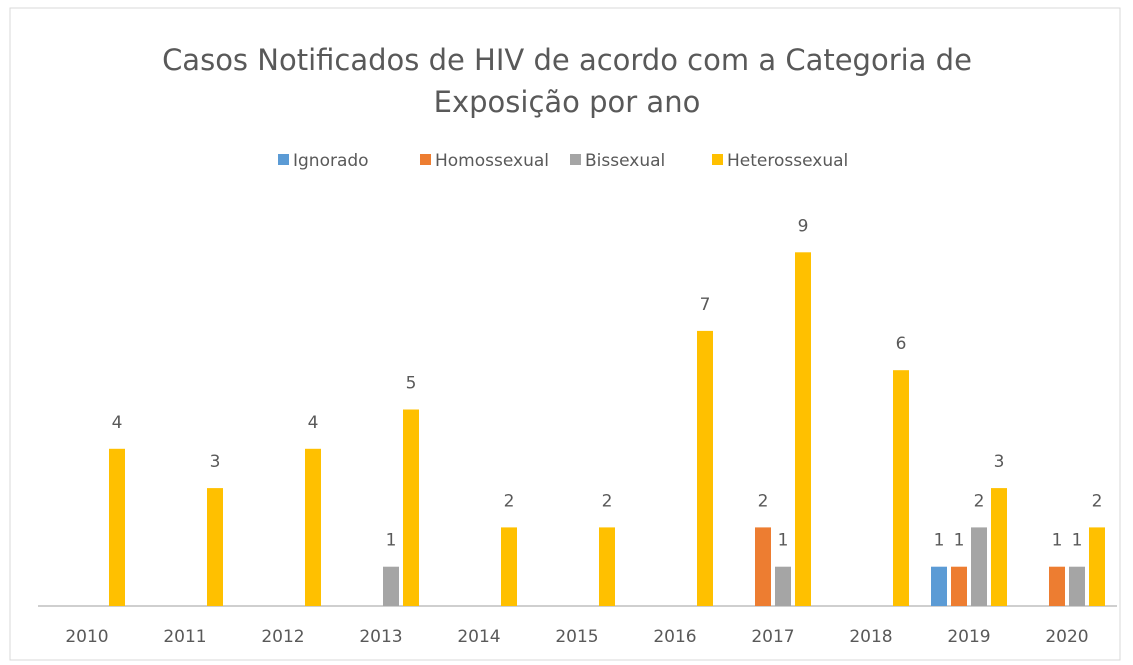 Image resolution: width=1133 pixels, height=665 pixels. I want to click on x-tick-label: 2016, so click(674, 637).